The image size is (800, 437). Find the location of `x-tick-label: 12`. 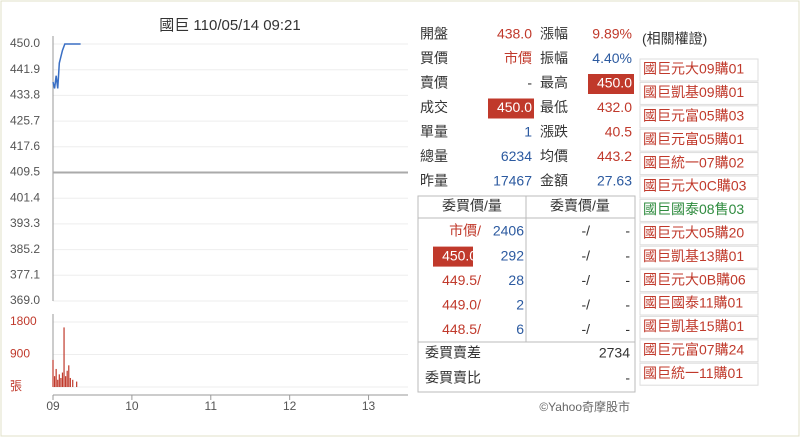

x-tick-label: 12 is located at coordinates (290, 406).